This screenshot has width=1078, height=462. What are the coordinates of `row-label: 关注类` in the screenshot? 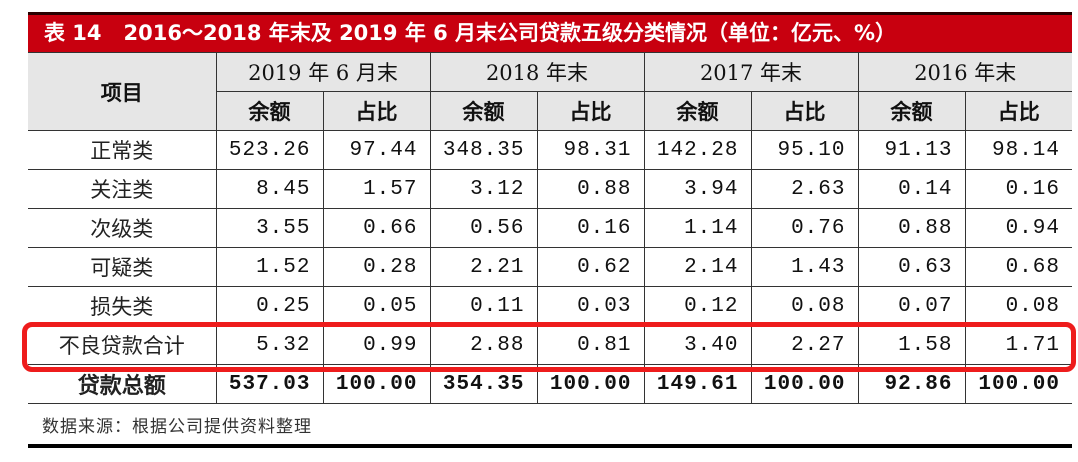 It's located at (122, 189).